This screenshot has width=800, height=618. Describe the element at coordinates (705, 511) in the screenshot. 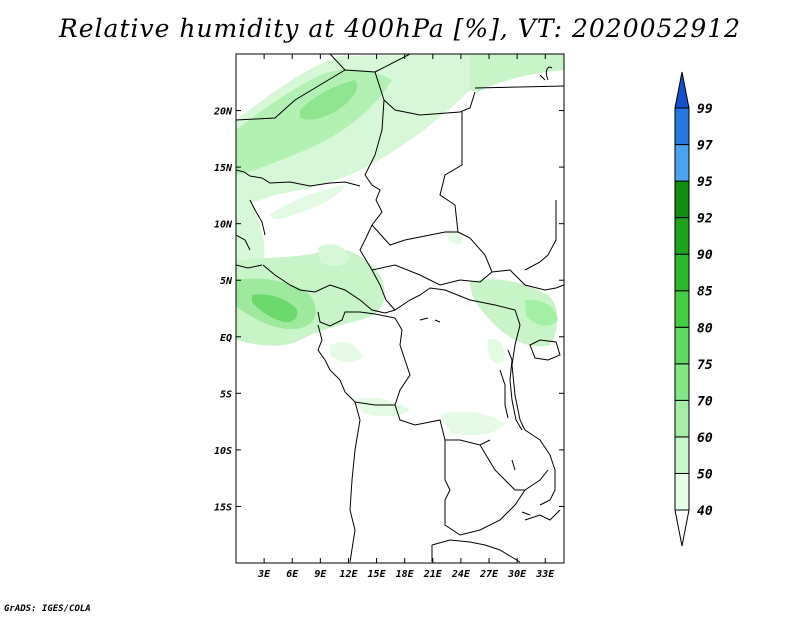

I see `colorbar-label: 40` at that location.